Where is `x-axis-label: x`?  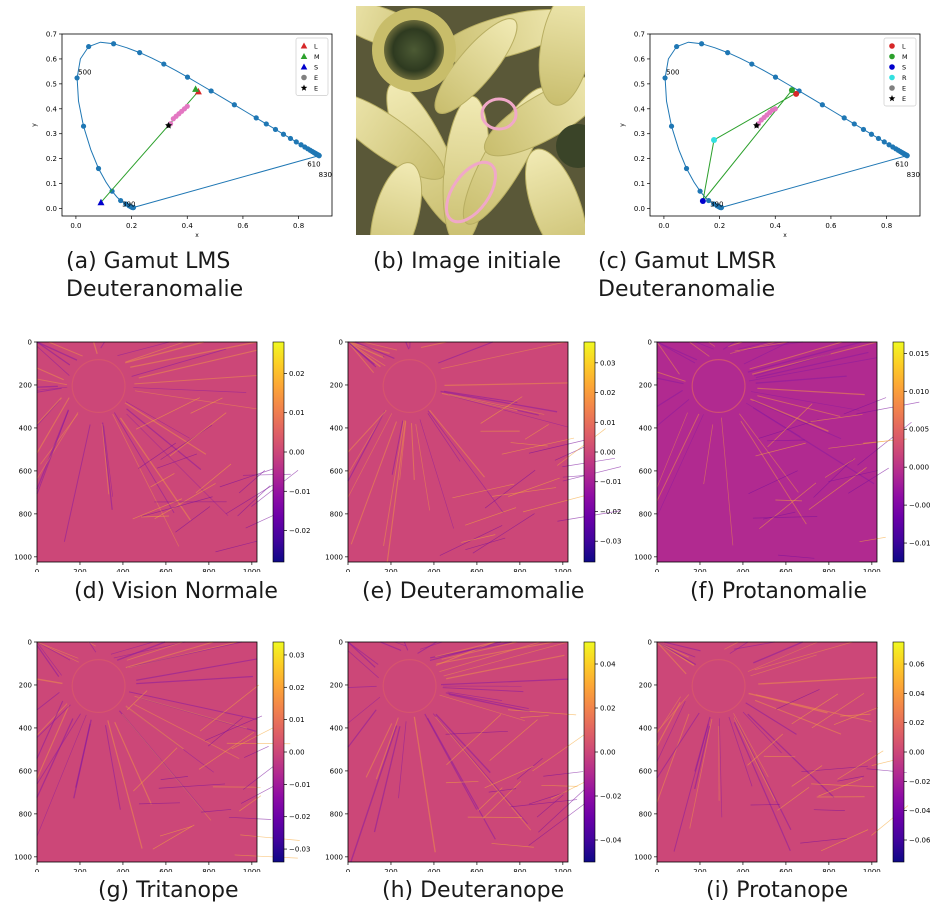
x-axis-label: x is located at coordinates (785, 235).